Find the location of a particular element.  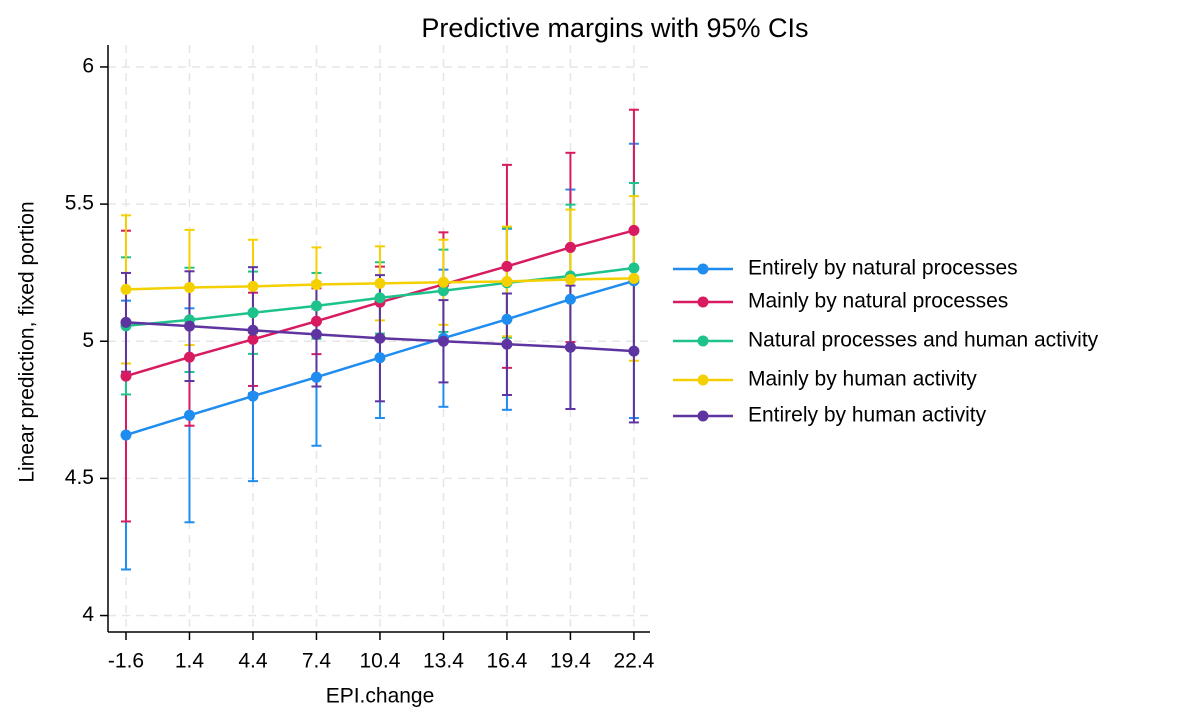

legend-label: Entirely by human activity is located at coordinates (867, 415).